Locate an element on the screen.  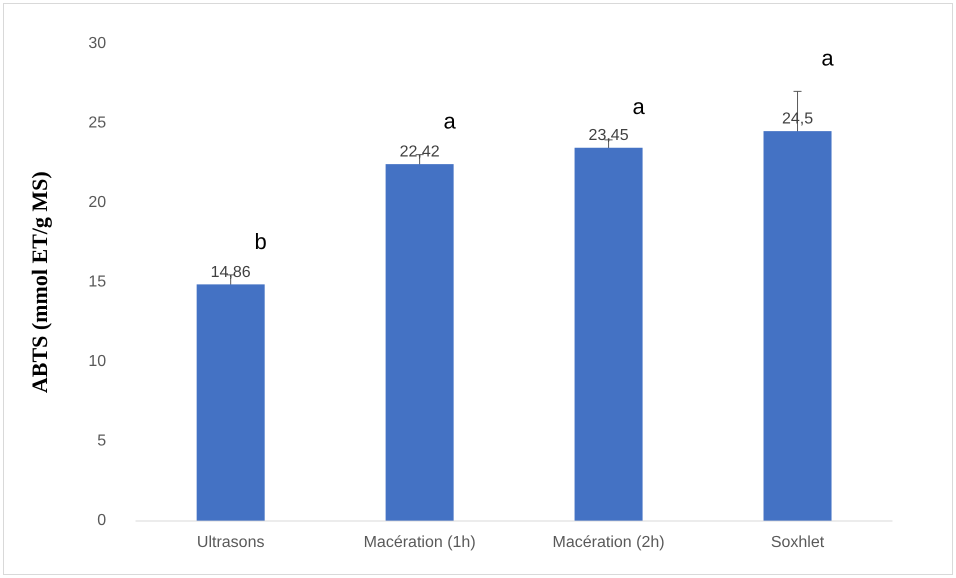
data-label: 14,86 is located at coordinates (230, 272).